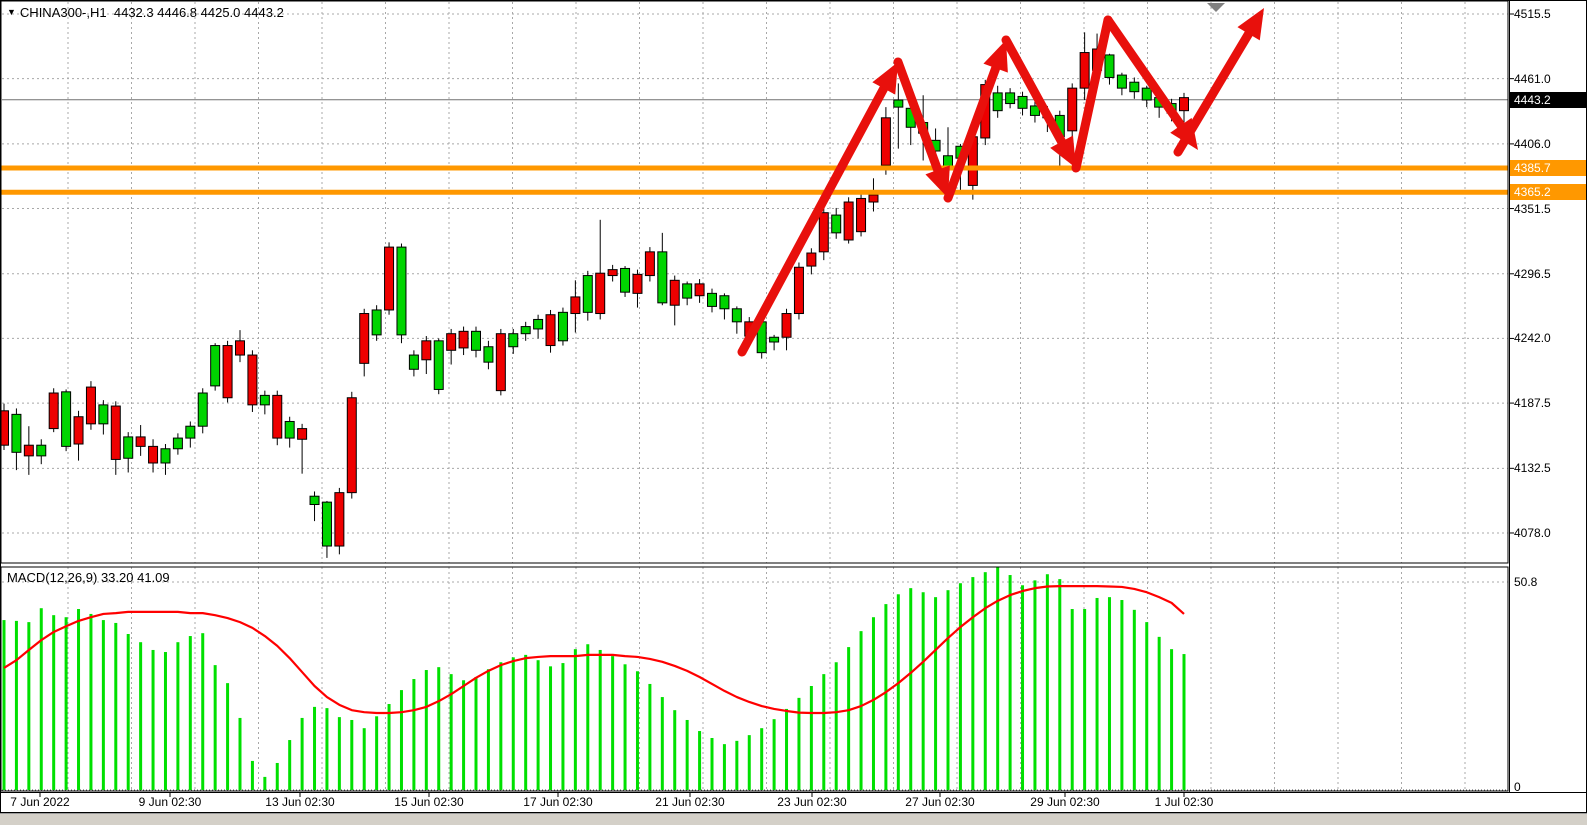 This screenshot has width=1587, height=825. What do you see at coordinates (1532, 143) in the screenshot?
I see `price-tick-label: 4406.0` at bounding box center [1532, 143].